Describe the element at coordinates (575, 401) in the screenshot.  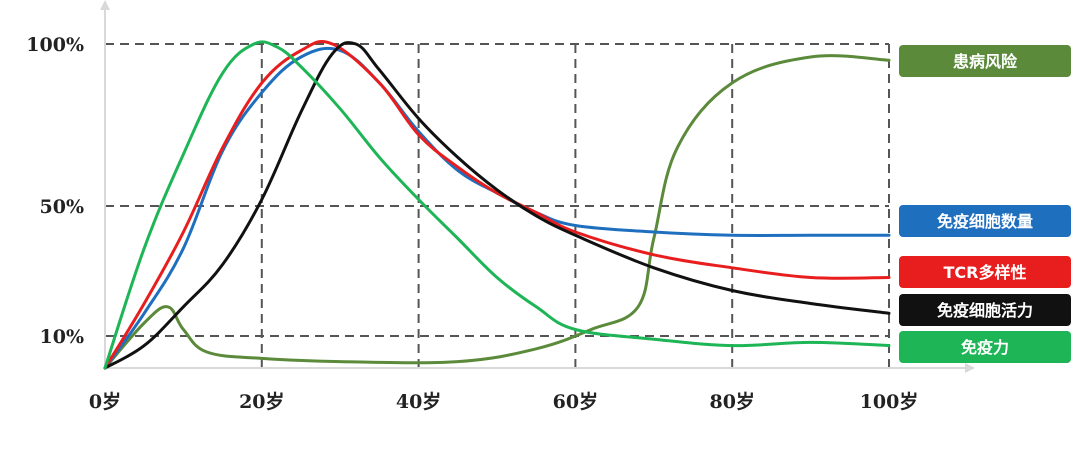
I see `x-tick-label: 60岁` at that location.